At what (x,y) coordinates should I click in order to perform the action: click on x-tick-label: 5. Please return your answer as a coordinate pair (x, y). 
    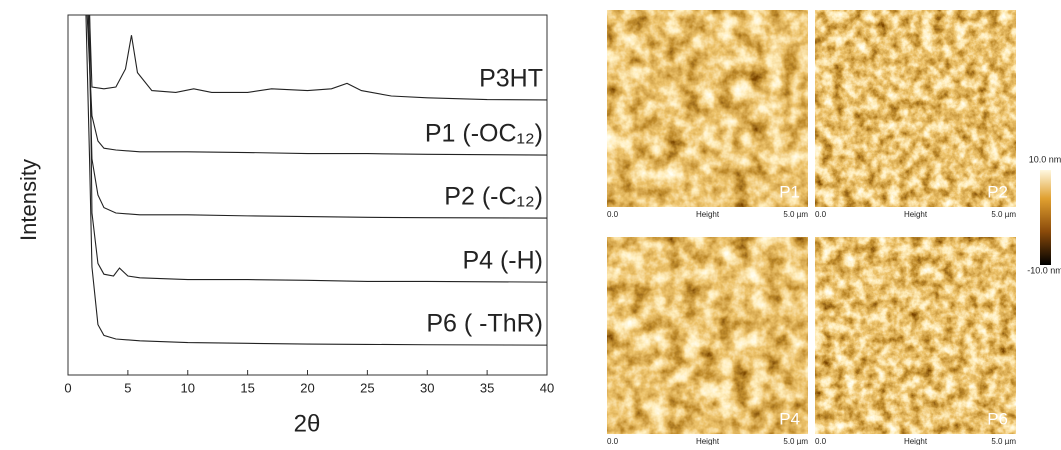
    Looking at the image, I should click on (127, 387).